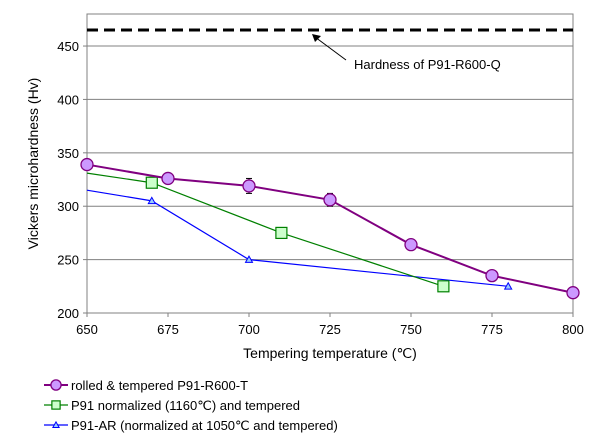  Describe the element at coordinates (573, 329) in the screenshot. I see `x-tick-label: 800` at that location.